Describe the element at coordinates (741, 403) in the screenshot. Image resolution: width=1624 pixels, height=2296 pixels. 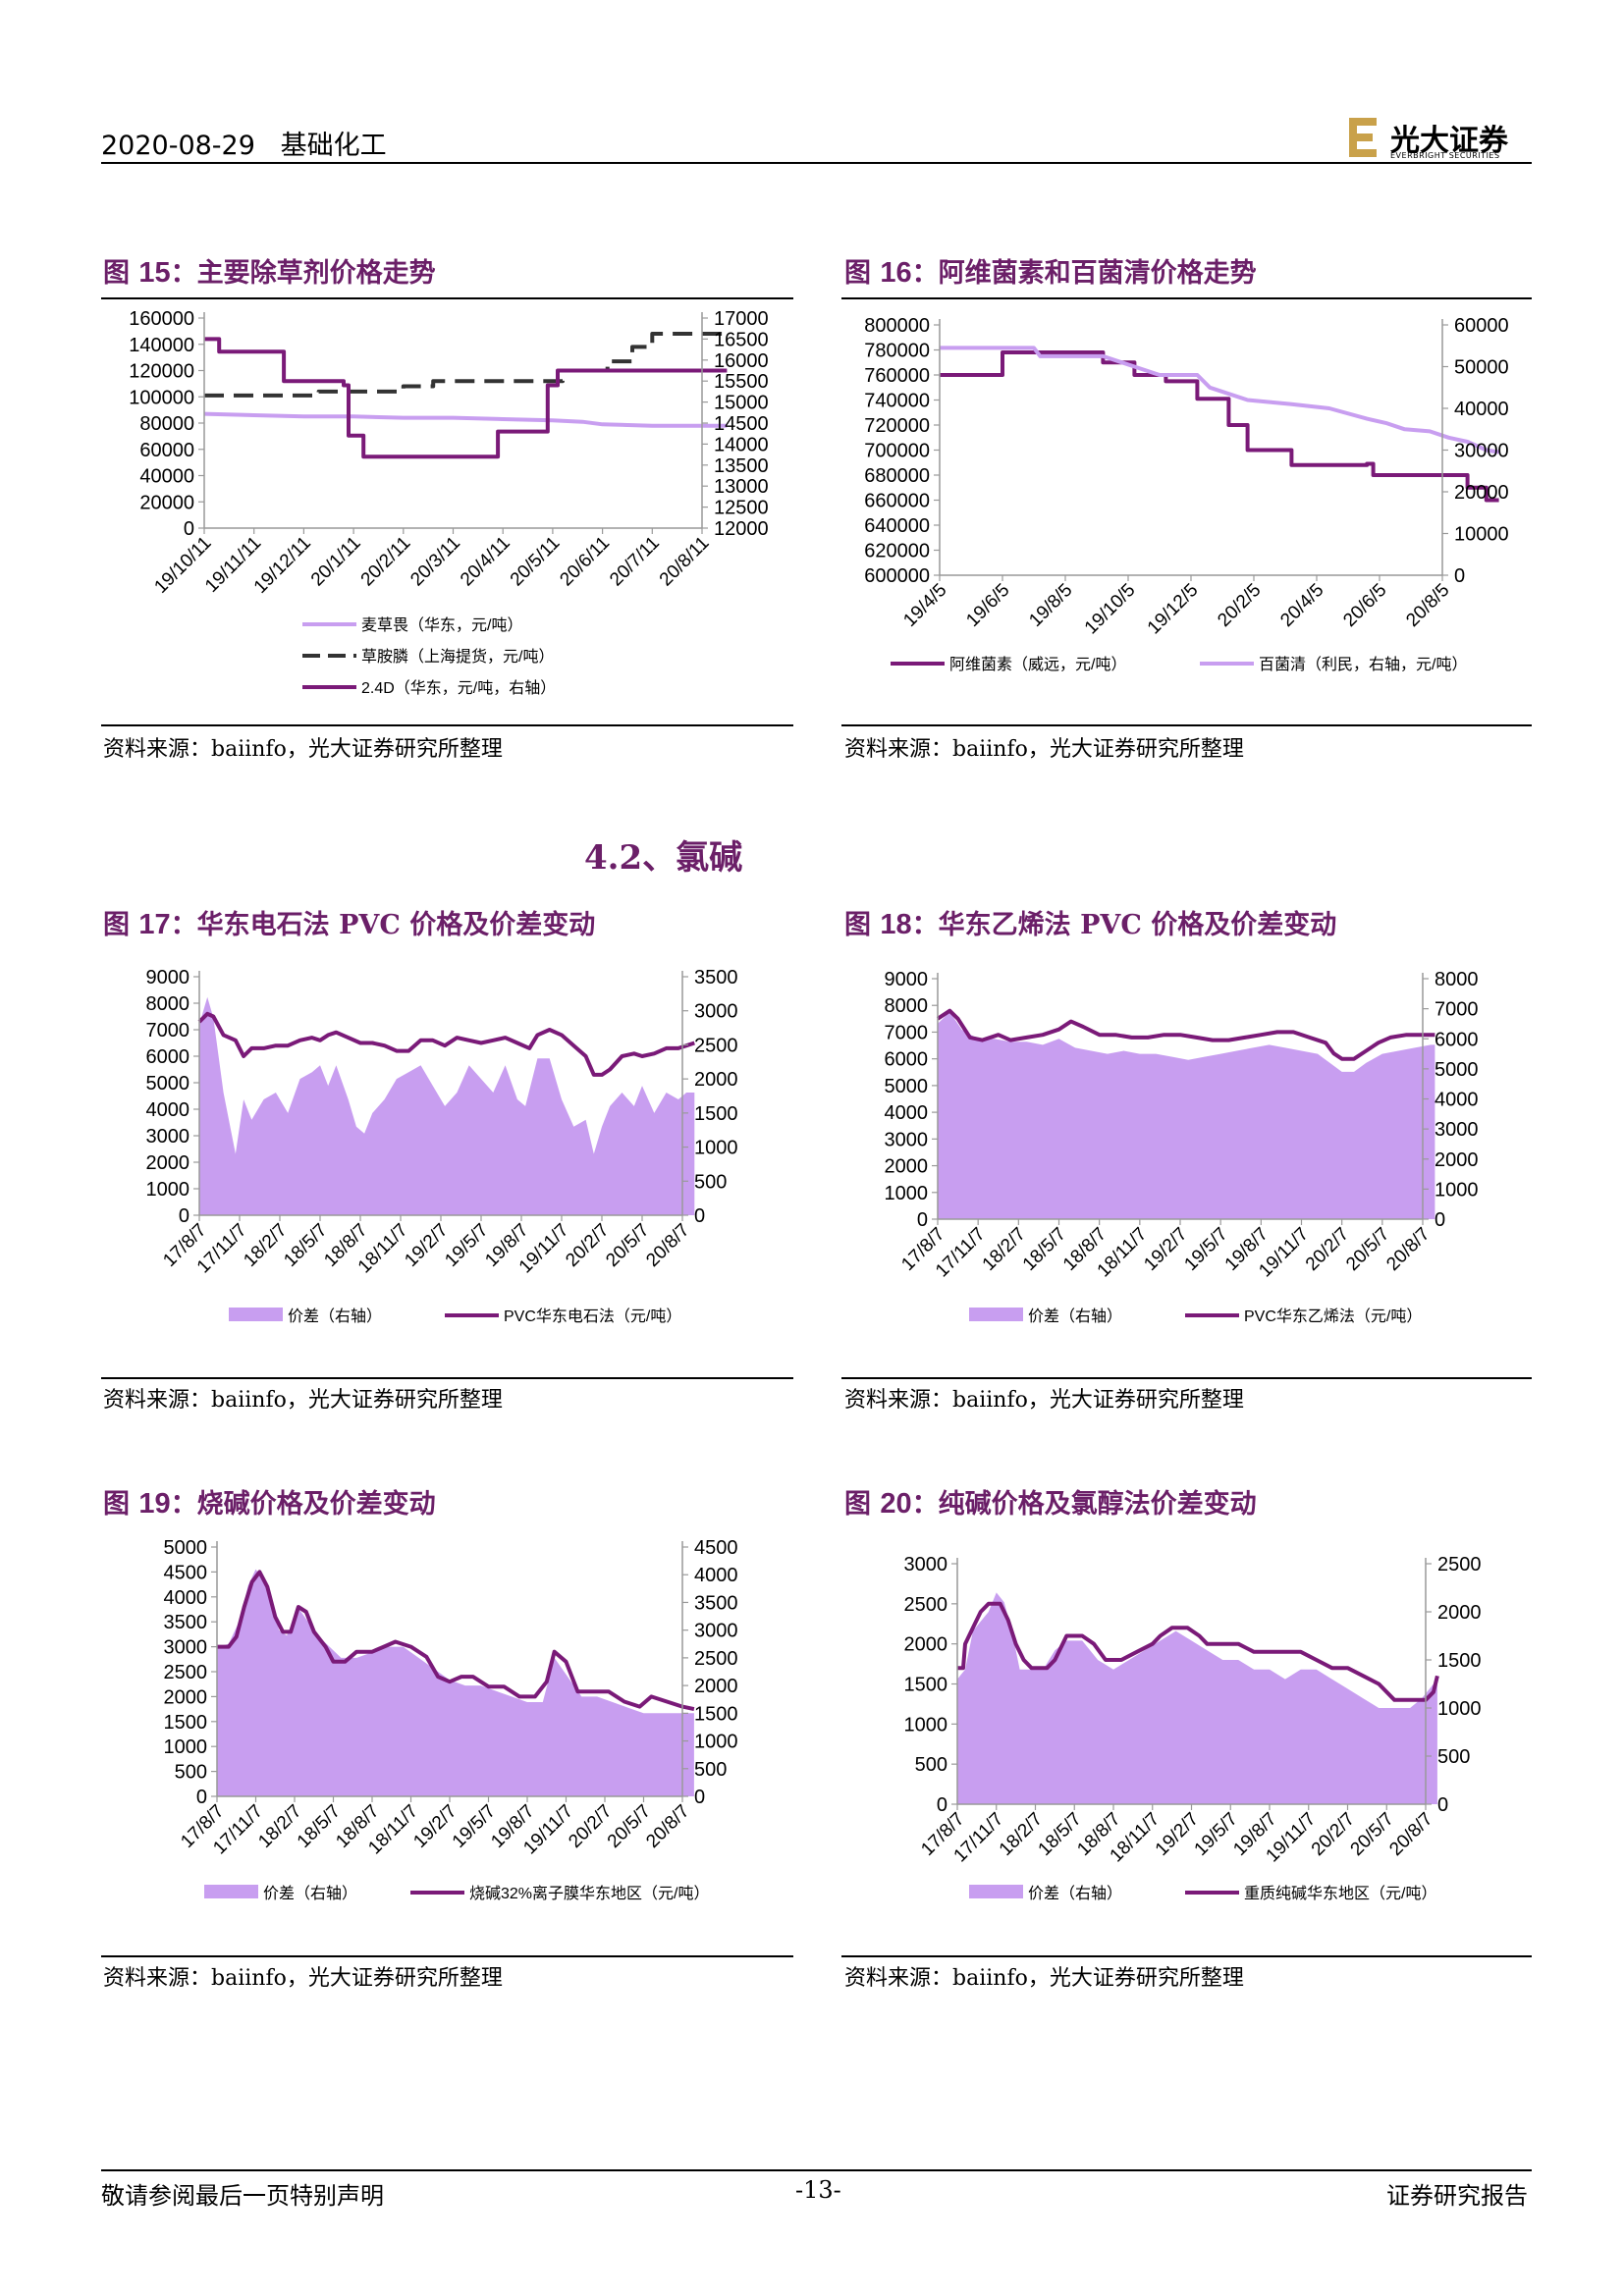
I see `y2-tick-label: 15000` at that location.